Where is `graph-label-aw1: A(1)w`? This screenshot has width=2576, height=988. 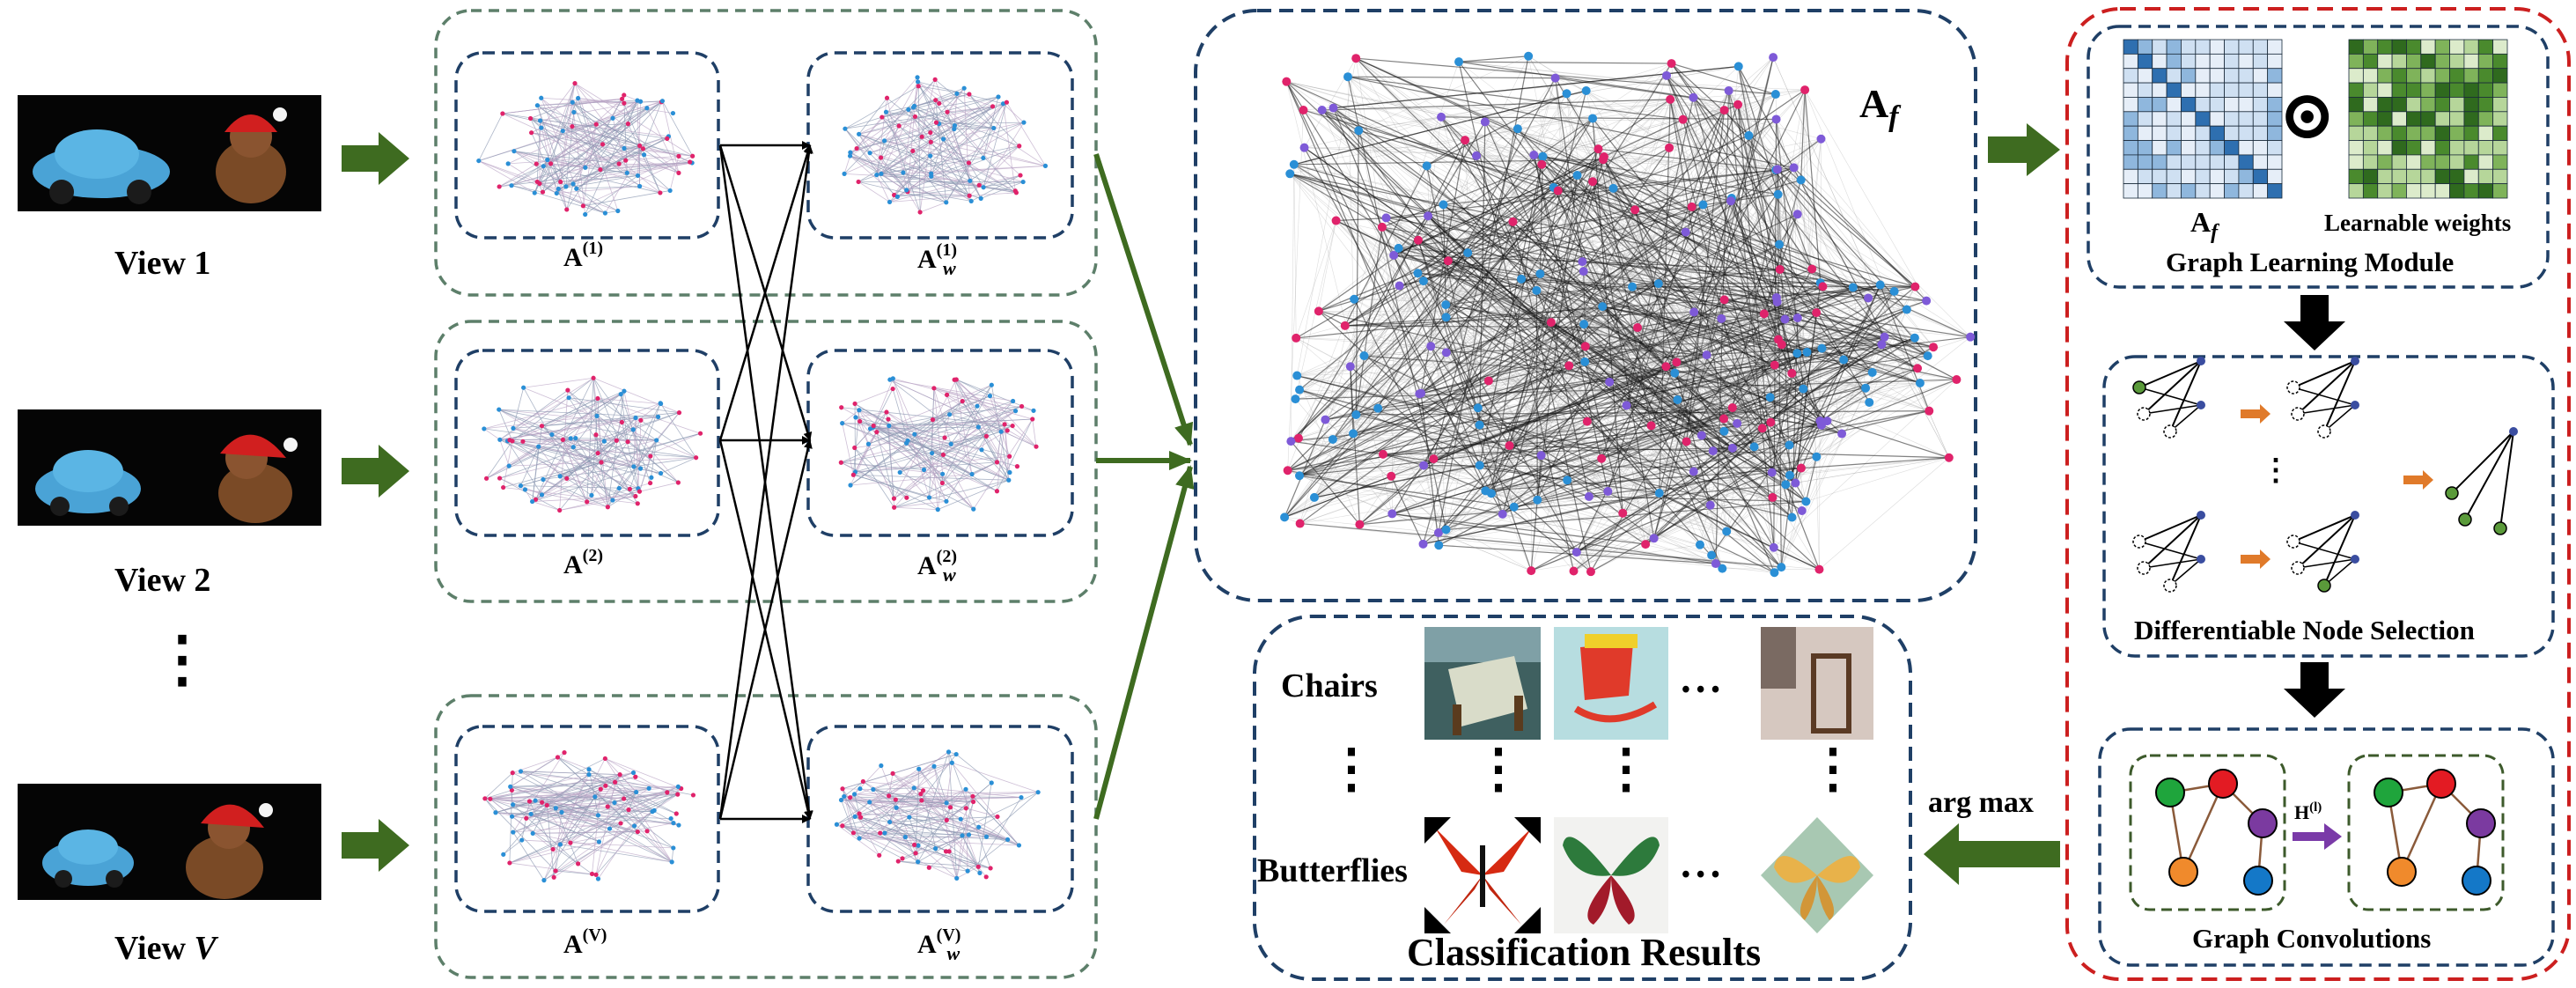
graph-label-aw1: A(1)w is located at coordinates (937, 259).